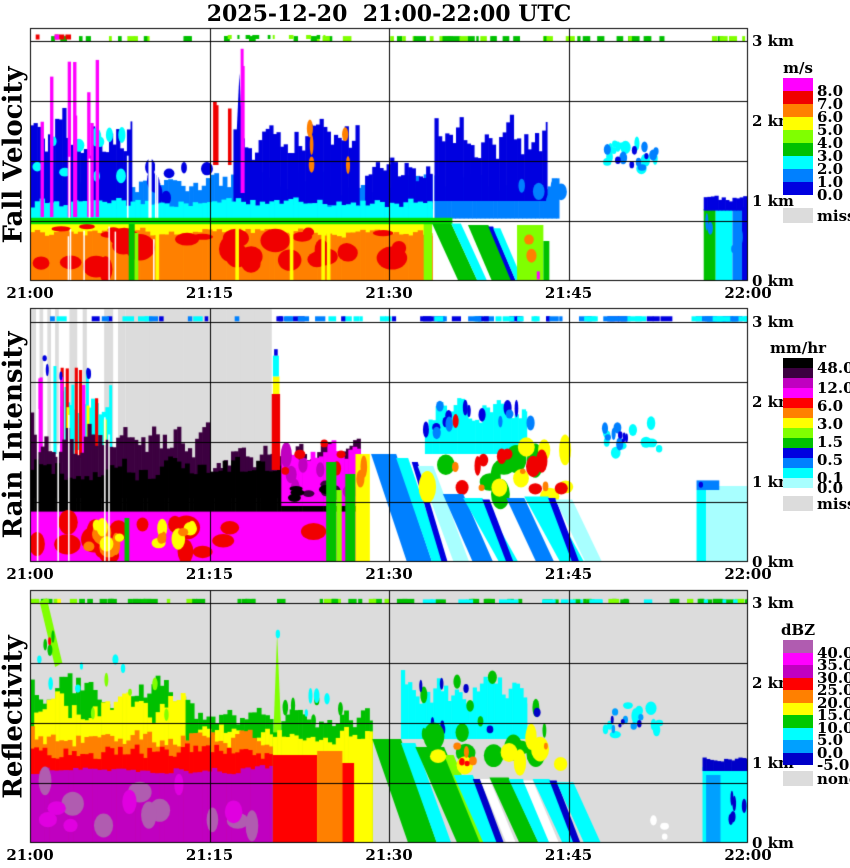  Describe the element at coordinates (830, 441) in the screenshot. I see `legend-tick-1.5: 1.5` at that location.